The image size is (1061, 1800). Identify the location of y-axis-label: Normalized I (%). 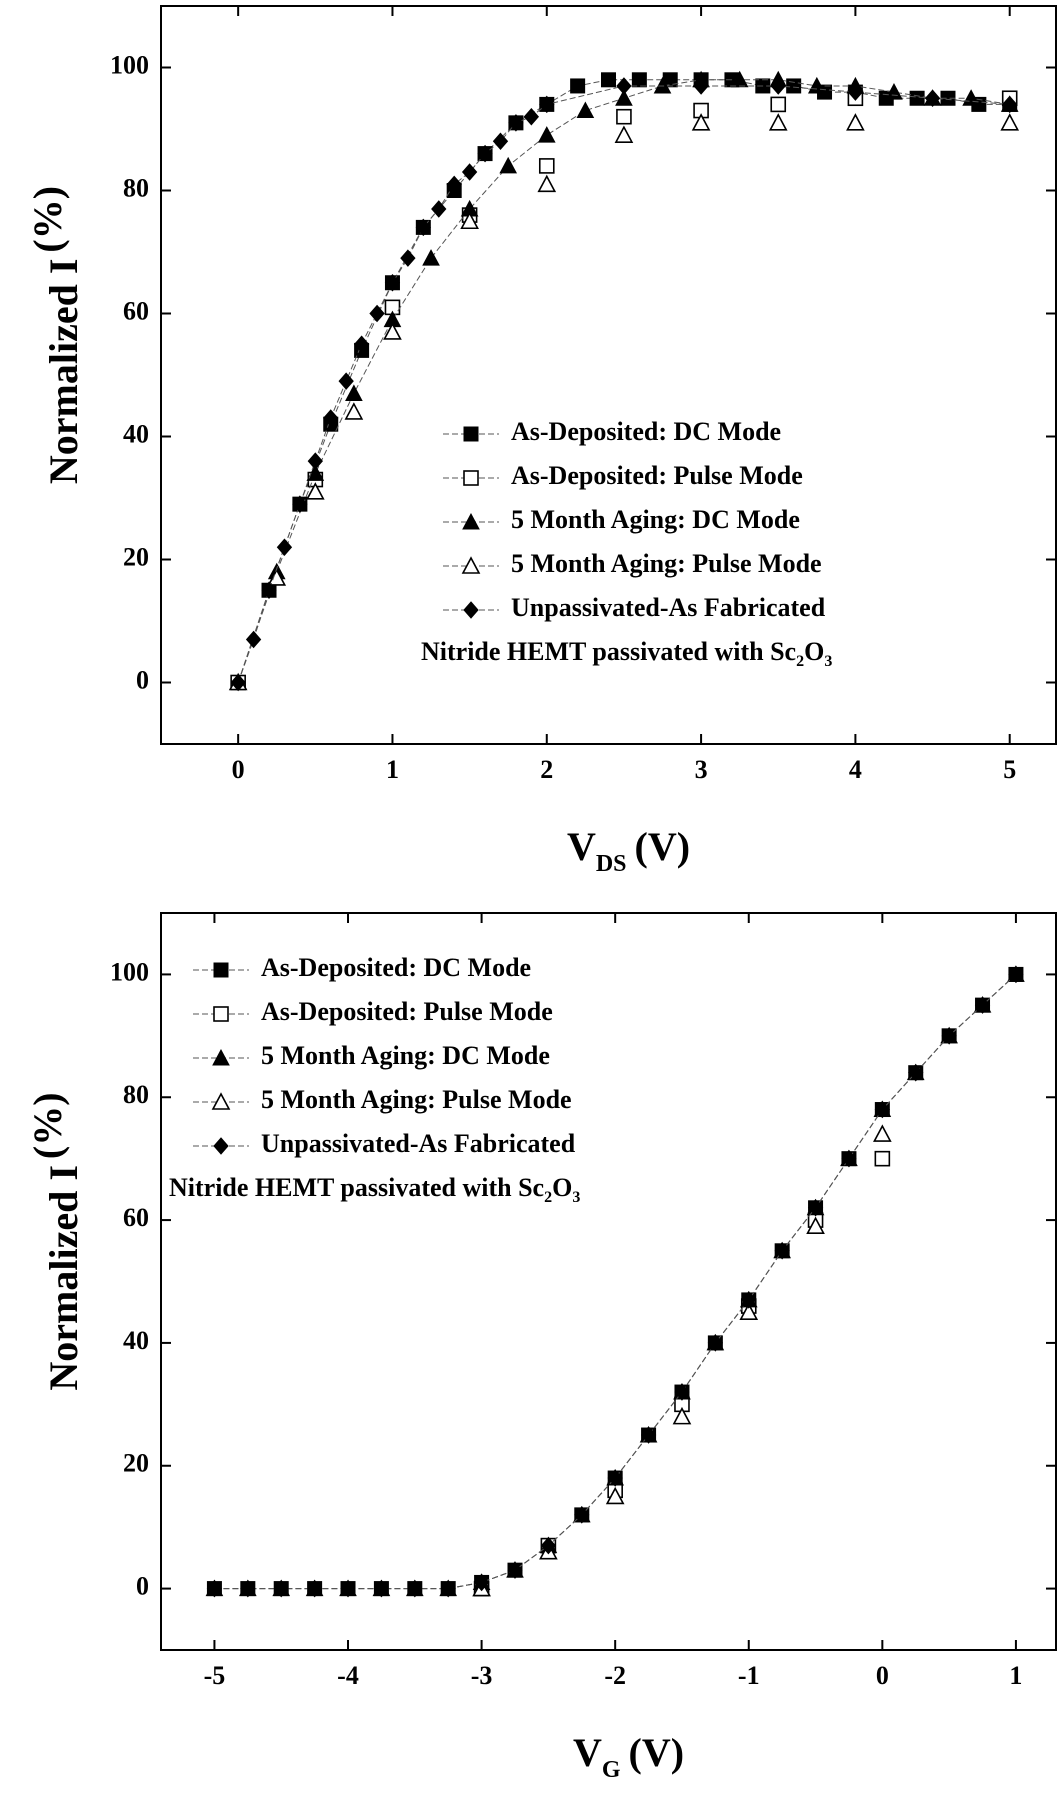
(55, 1241).